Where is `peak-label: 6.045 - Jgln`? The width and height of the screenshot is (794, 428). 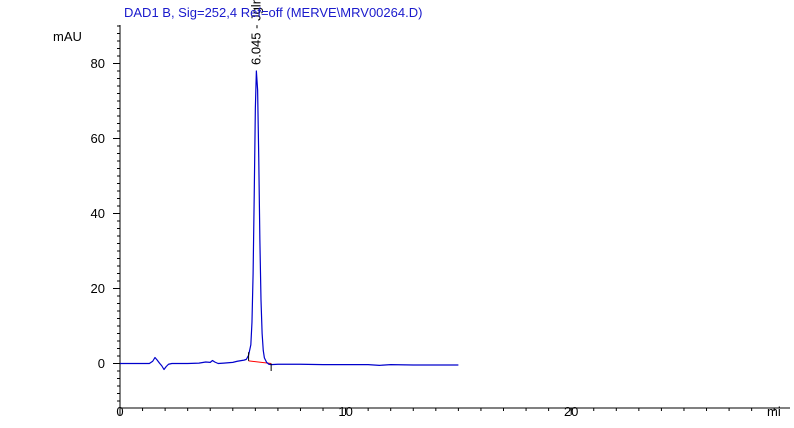
peak-label: 6.045 - Jgln is located at coordinates (255, 32).